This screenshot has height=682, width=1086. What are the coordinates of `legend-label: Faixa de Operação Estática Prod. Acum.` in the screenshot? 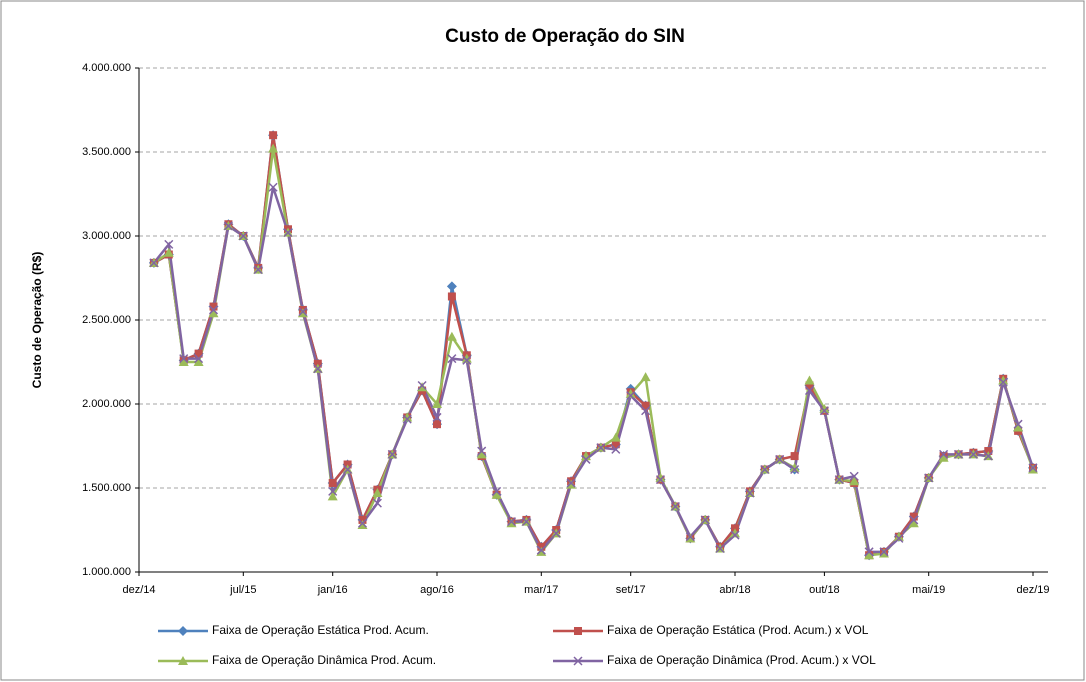 It's located at (320, 630).